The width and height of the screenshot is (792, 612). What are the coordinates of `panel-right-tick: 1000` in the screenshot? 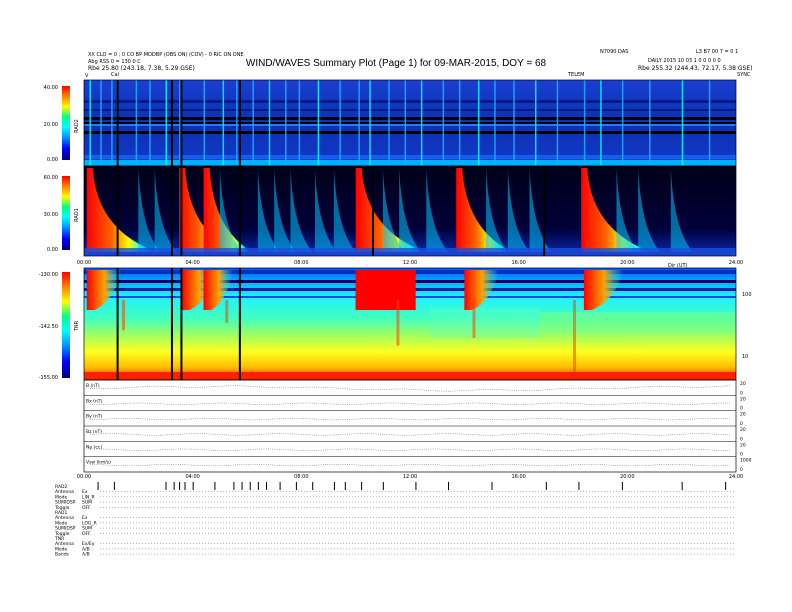 It's located at (746, 461).